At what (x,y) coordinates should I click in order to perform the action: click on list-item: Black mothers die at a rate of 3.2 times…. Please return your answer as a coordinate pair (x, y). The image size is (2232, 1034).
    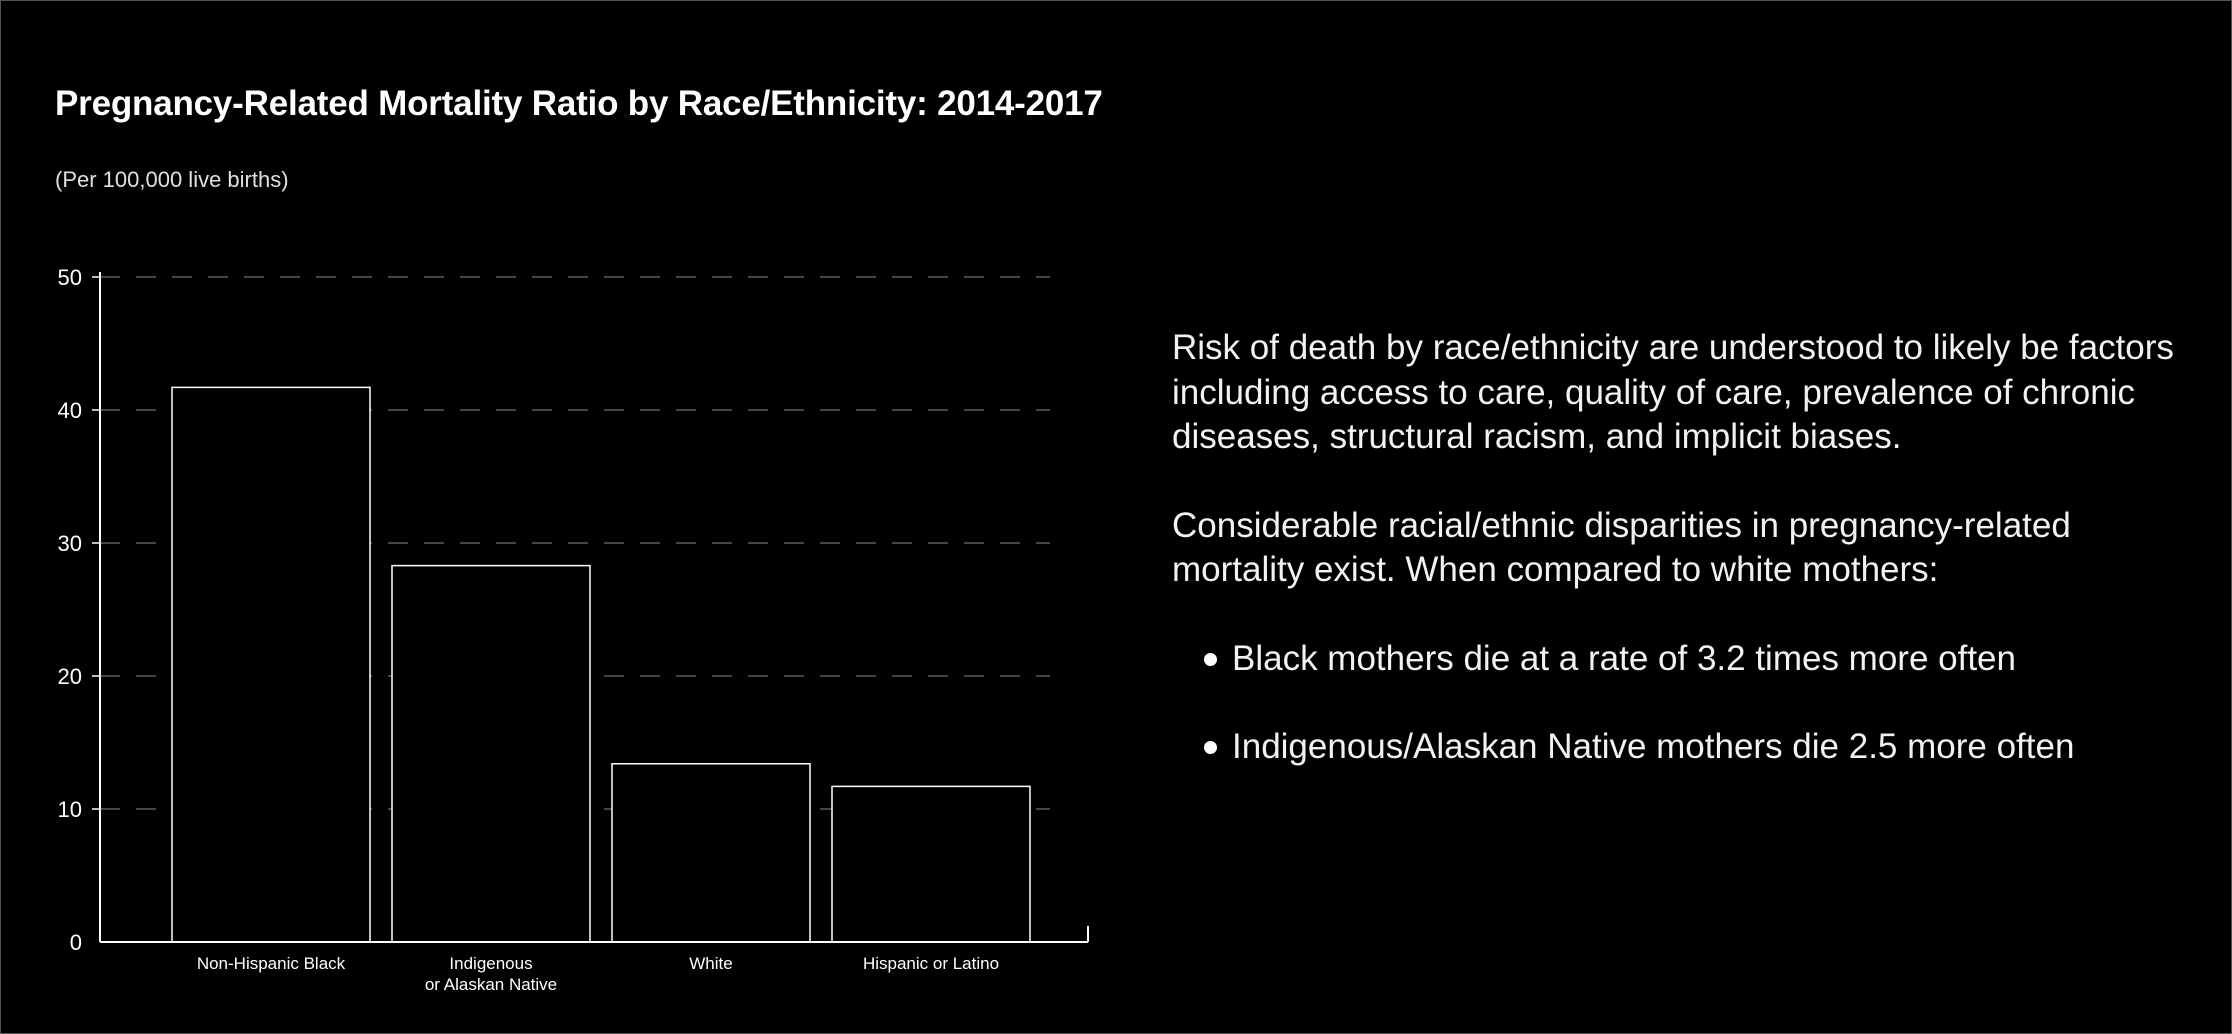
    Looking at the image, I should click on (1677, 659).